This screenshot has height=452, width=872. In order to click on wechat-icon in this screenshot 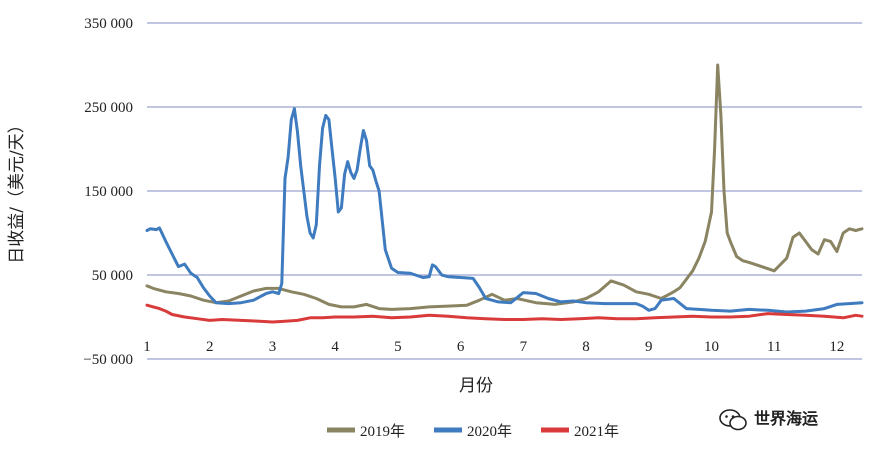, I will do `click(733, 420)`.